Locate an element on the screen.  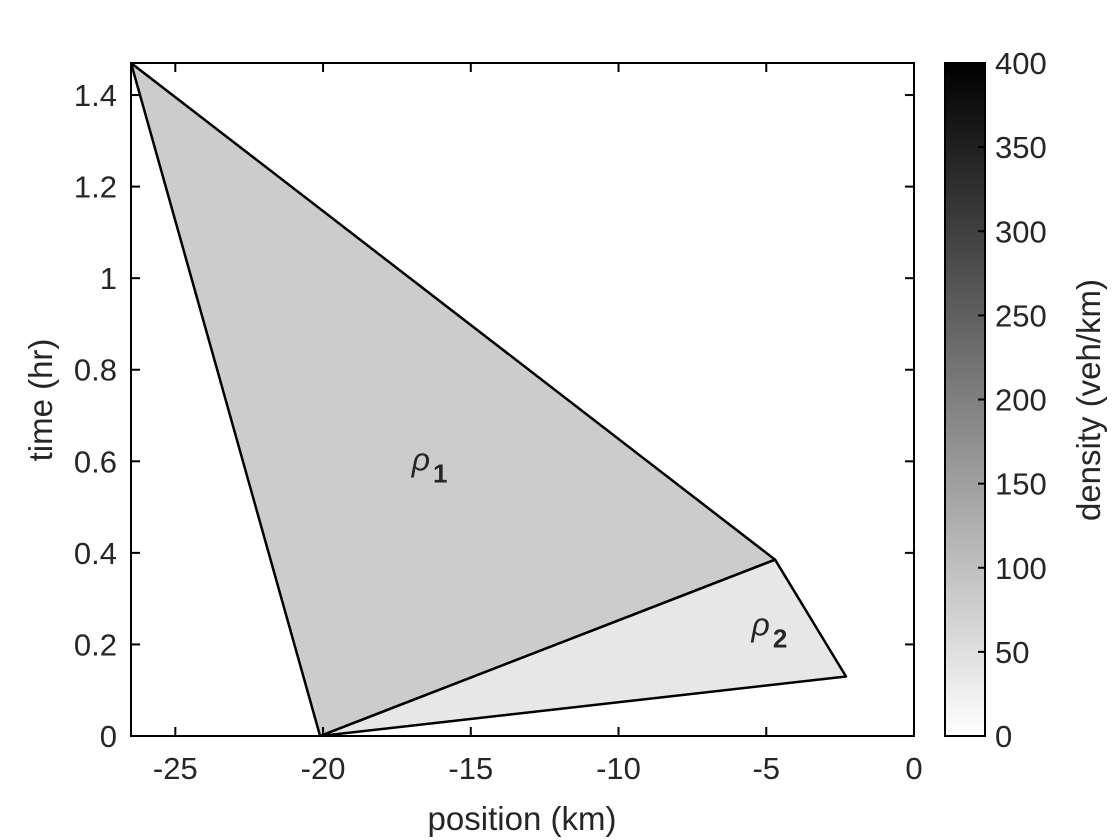
y-tick-label: 0.4 is located at coordinates (95, 553).